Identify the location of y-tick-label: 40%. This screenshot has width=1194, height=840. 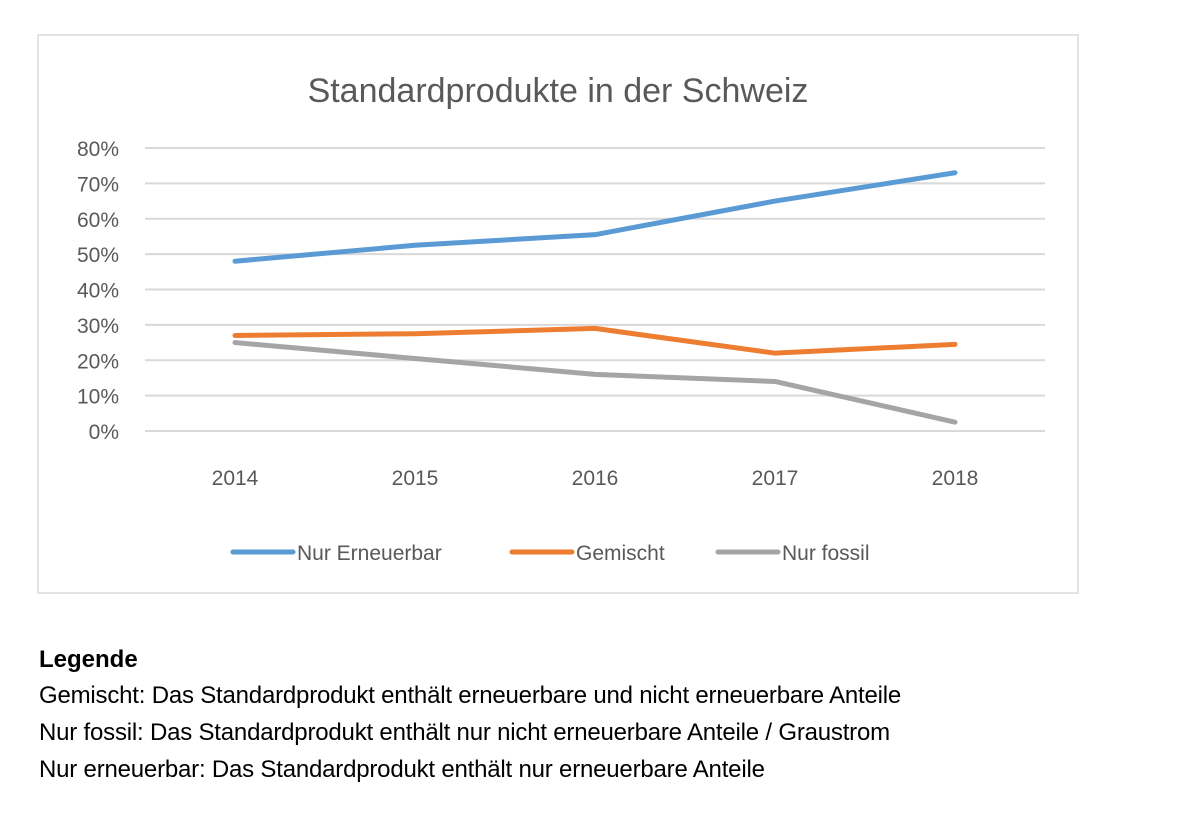
(98, 291).